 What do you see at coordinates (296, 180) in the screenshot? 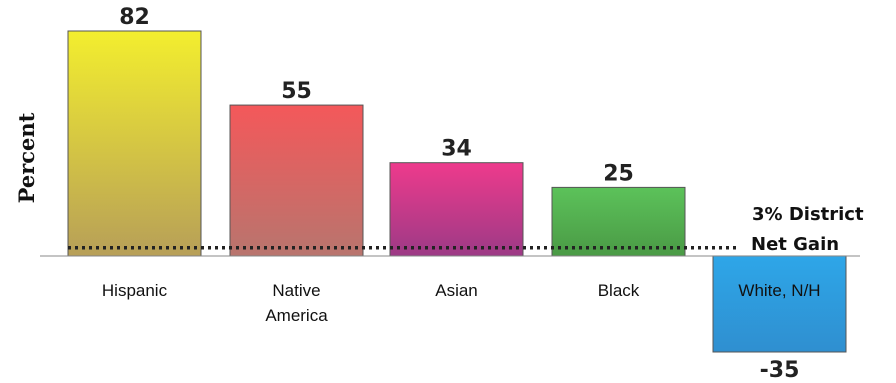
I see `bar-native-america` at bounding box center [296, 180].